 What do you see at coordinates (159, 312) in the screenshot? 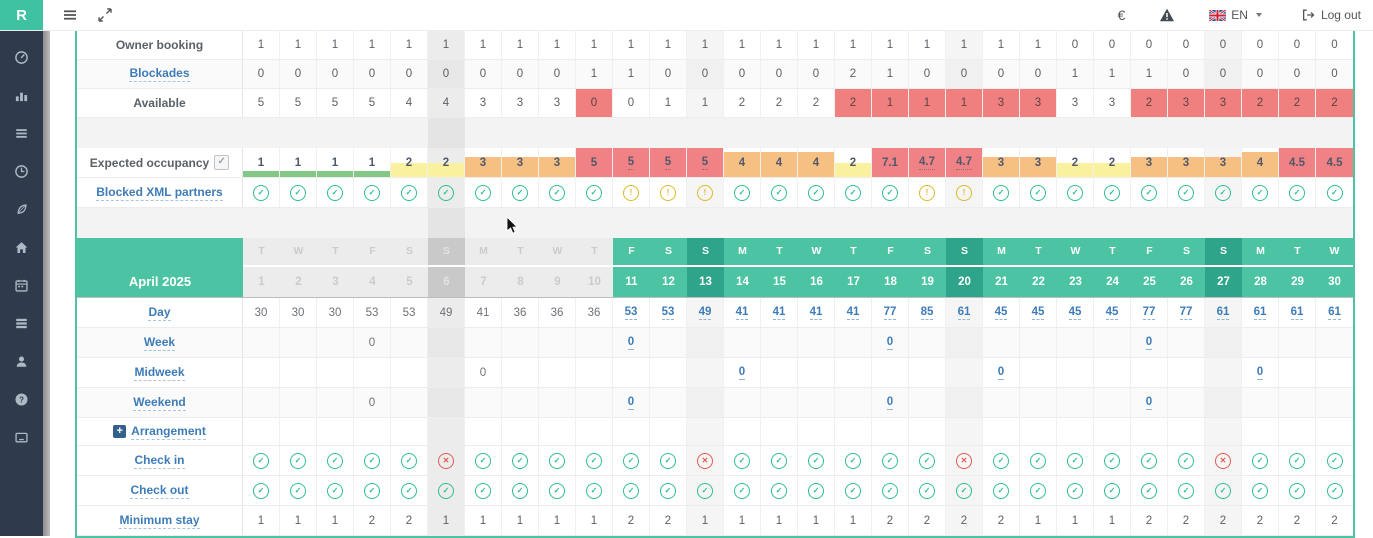
I see `day-label-text: Day` at bounding box center [159, 312].